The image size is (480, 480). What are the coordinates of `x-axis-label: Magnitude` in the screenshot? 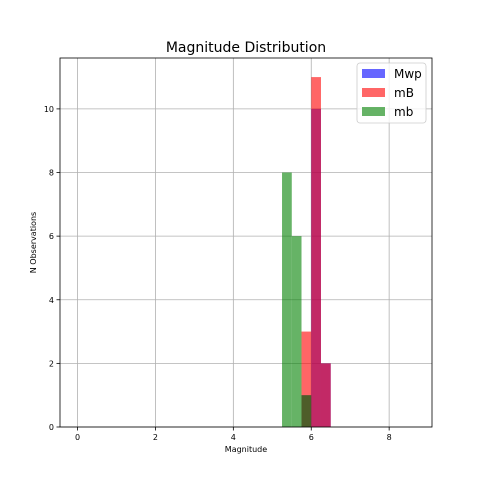 It's located at (246, 449).